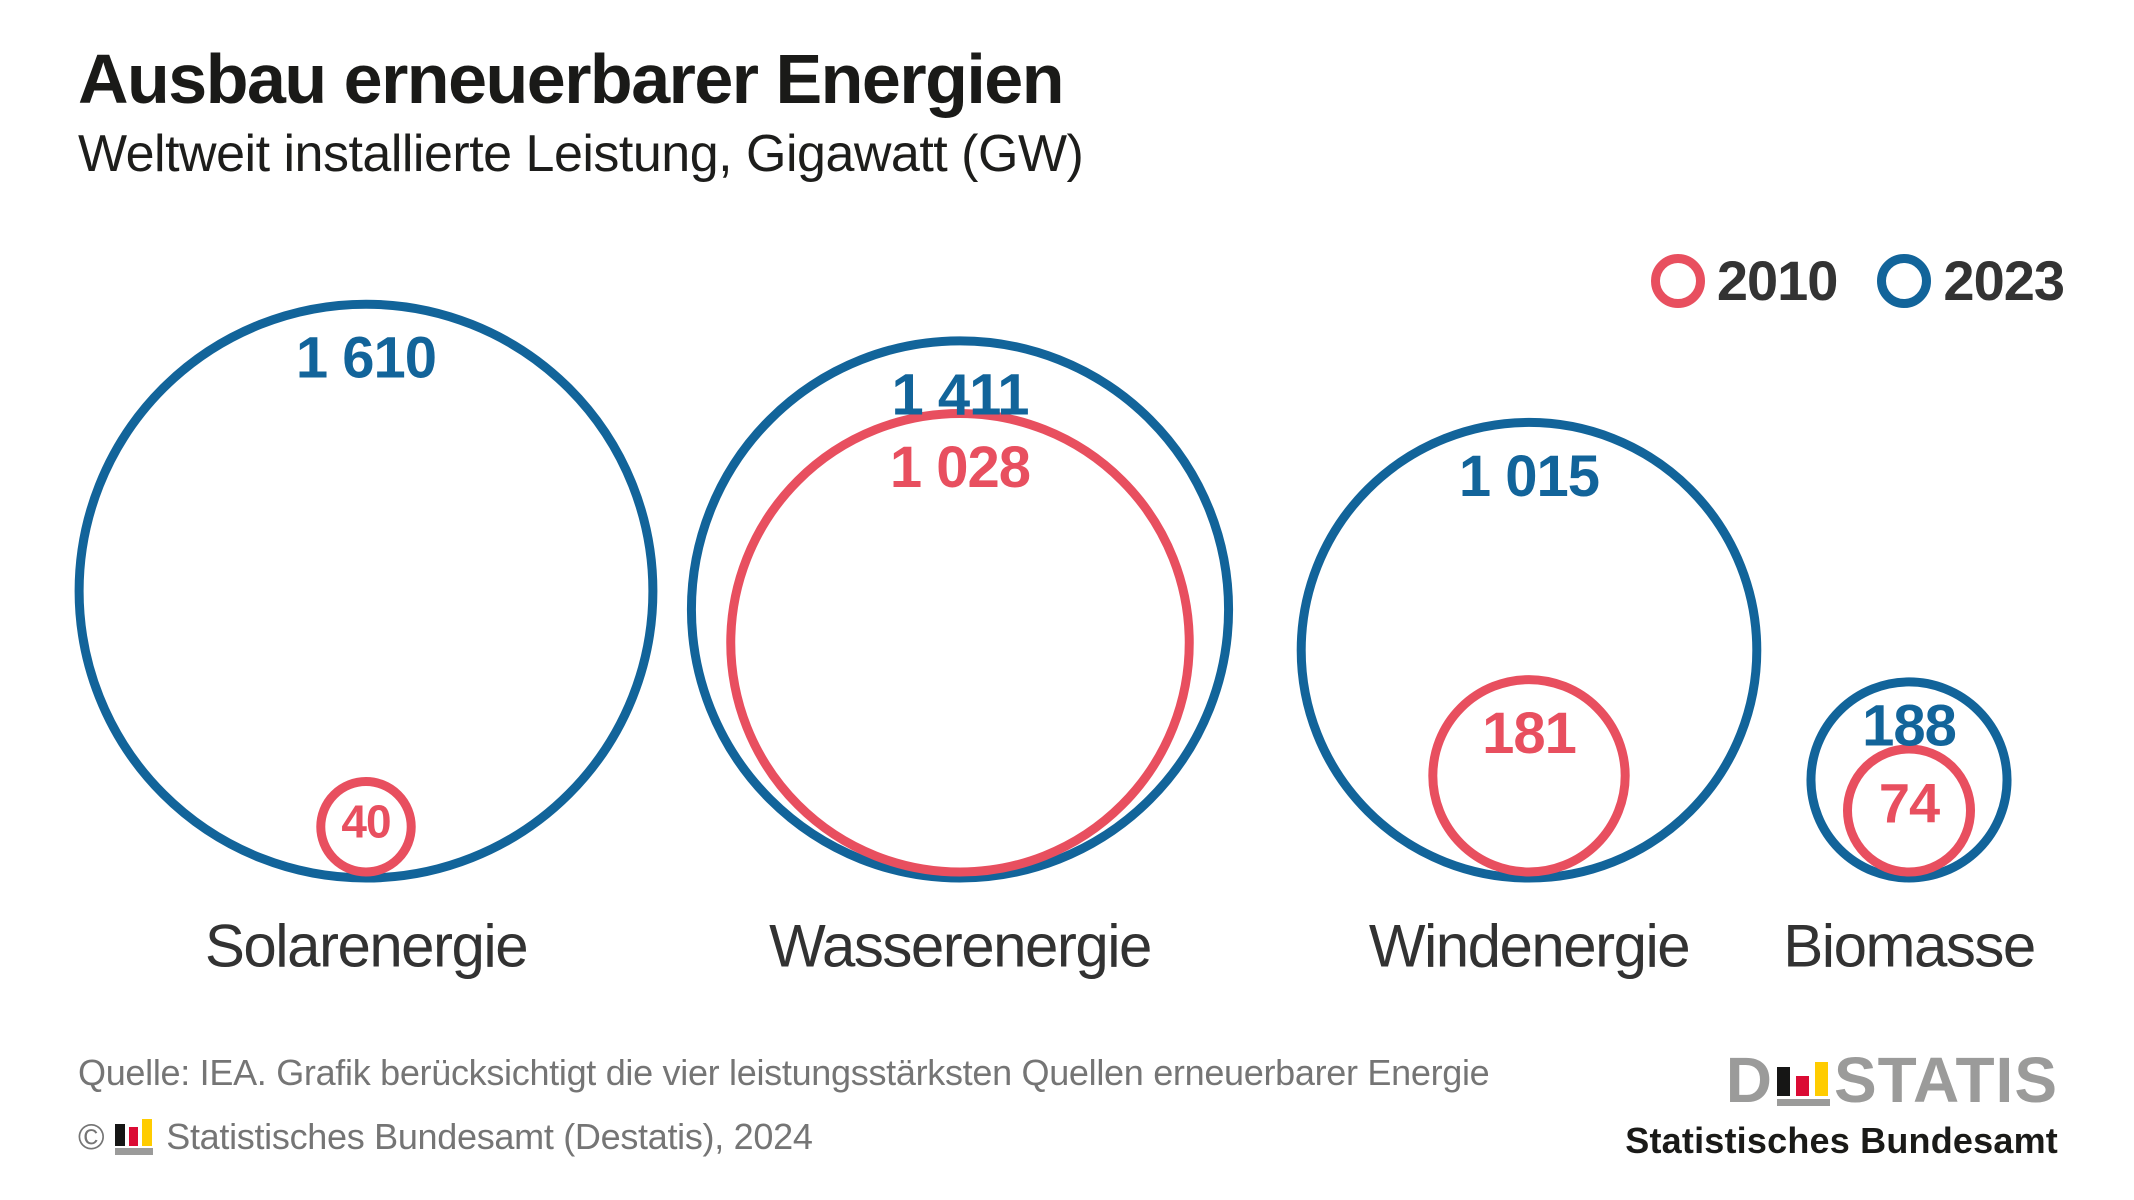  I want to click on circle-2023-biomasse, so click(1909, 780).